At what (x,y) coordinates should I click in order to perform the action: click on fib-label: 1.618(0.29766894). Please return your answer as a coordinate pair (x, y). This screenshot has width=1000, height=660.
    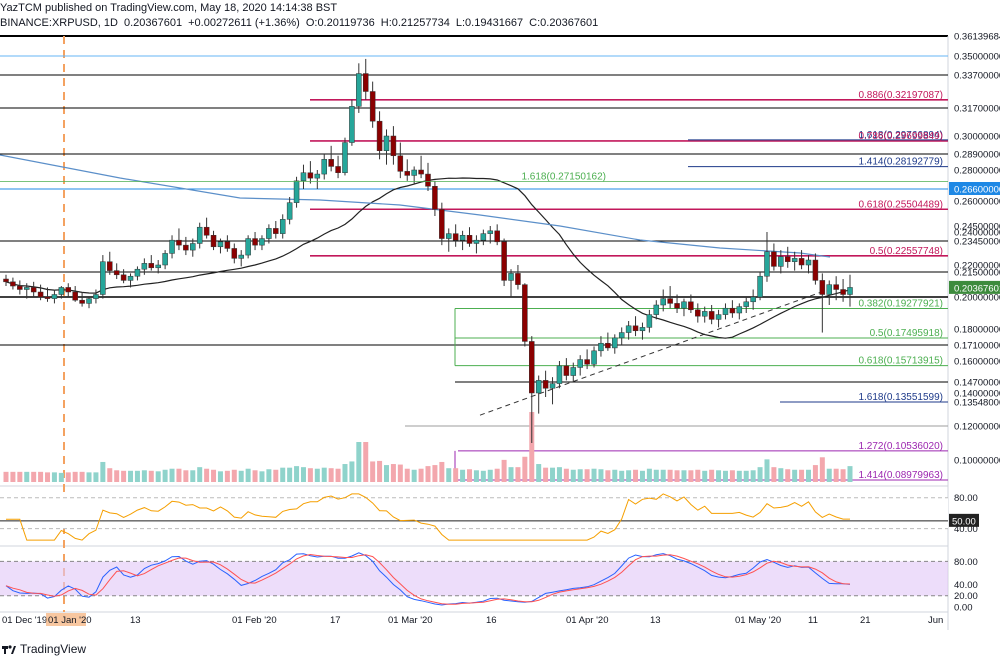
    Looking at the image, I should click on (900, 135).